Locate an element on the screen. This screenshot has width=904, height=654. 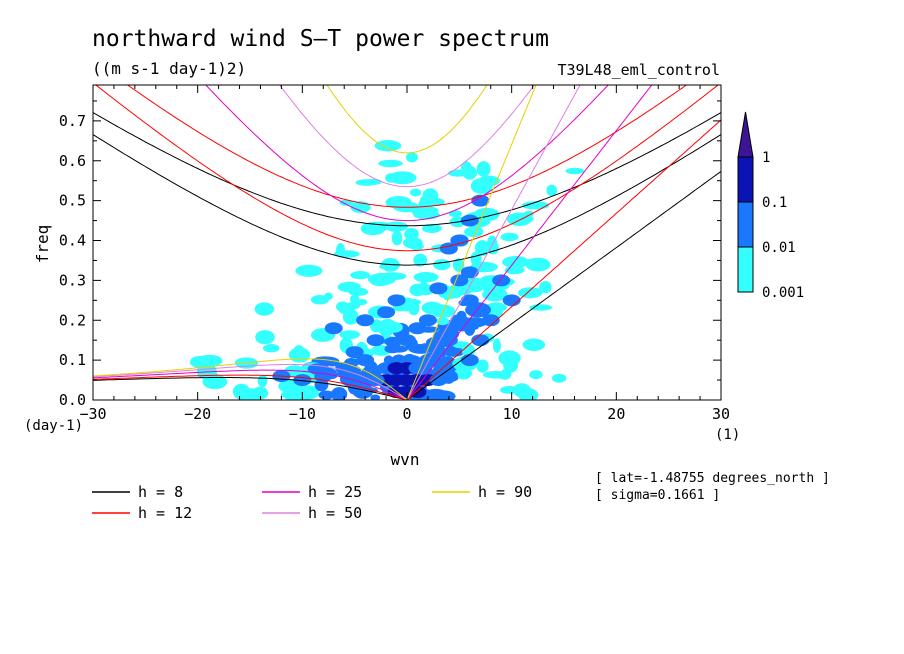
y-tick-label: 0.2 is located at coordinates (72, 320).